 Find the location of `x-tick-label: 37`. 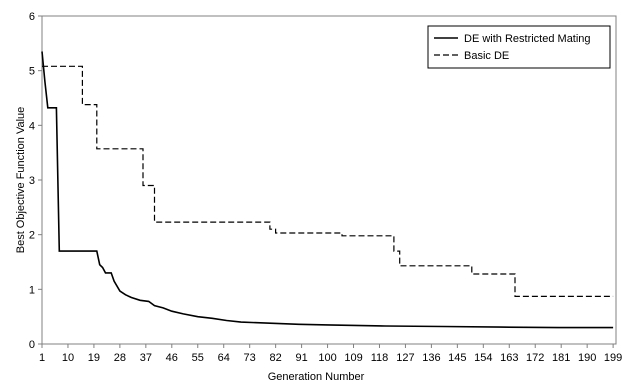

x-tick-label: 37 is located at coordinates (146, 358).